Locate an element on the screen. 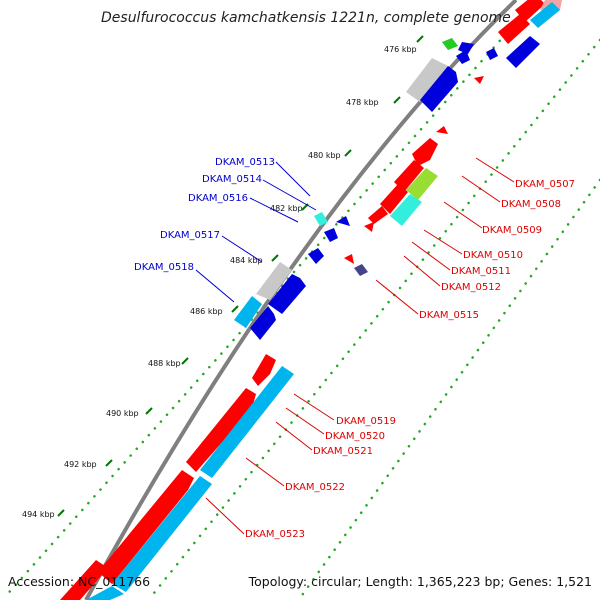 Image resolution: width=600 pixels, height=600 pixels. gene-label: DKAM_0516 is located at coordinates (218, 198).